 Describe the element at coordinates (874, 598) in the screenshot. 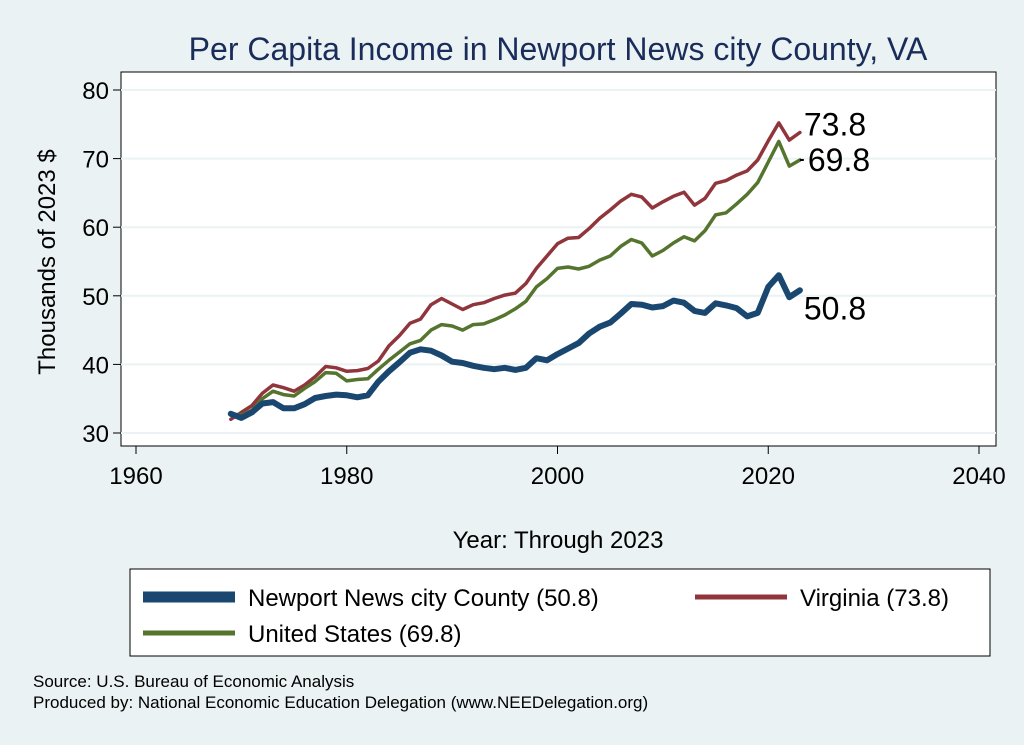

I see `legend-label-virginia: Virginia (73.8)` at that location.